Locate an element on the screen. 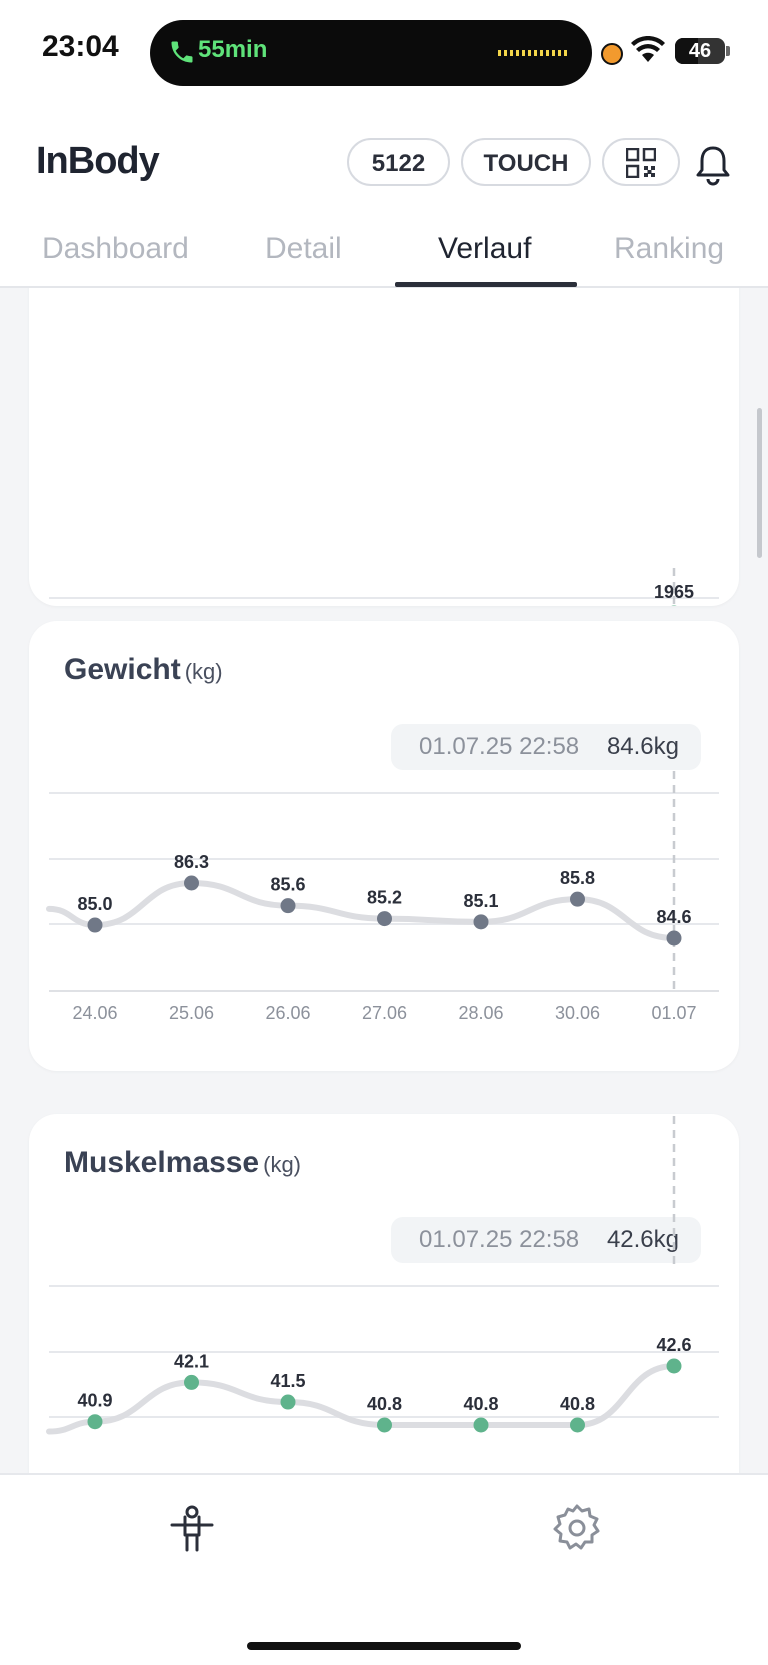 This screenshot has height=1665, width=768. body-person-icon is located at coordinates (192, 1529).